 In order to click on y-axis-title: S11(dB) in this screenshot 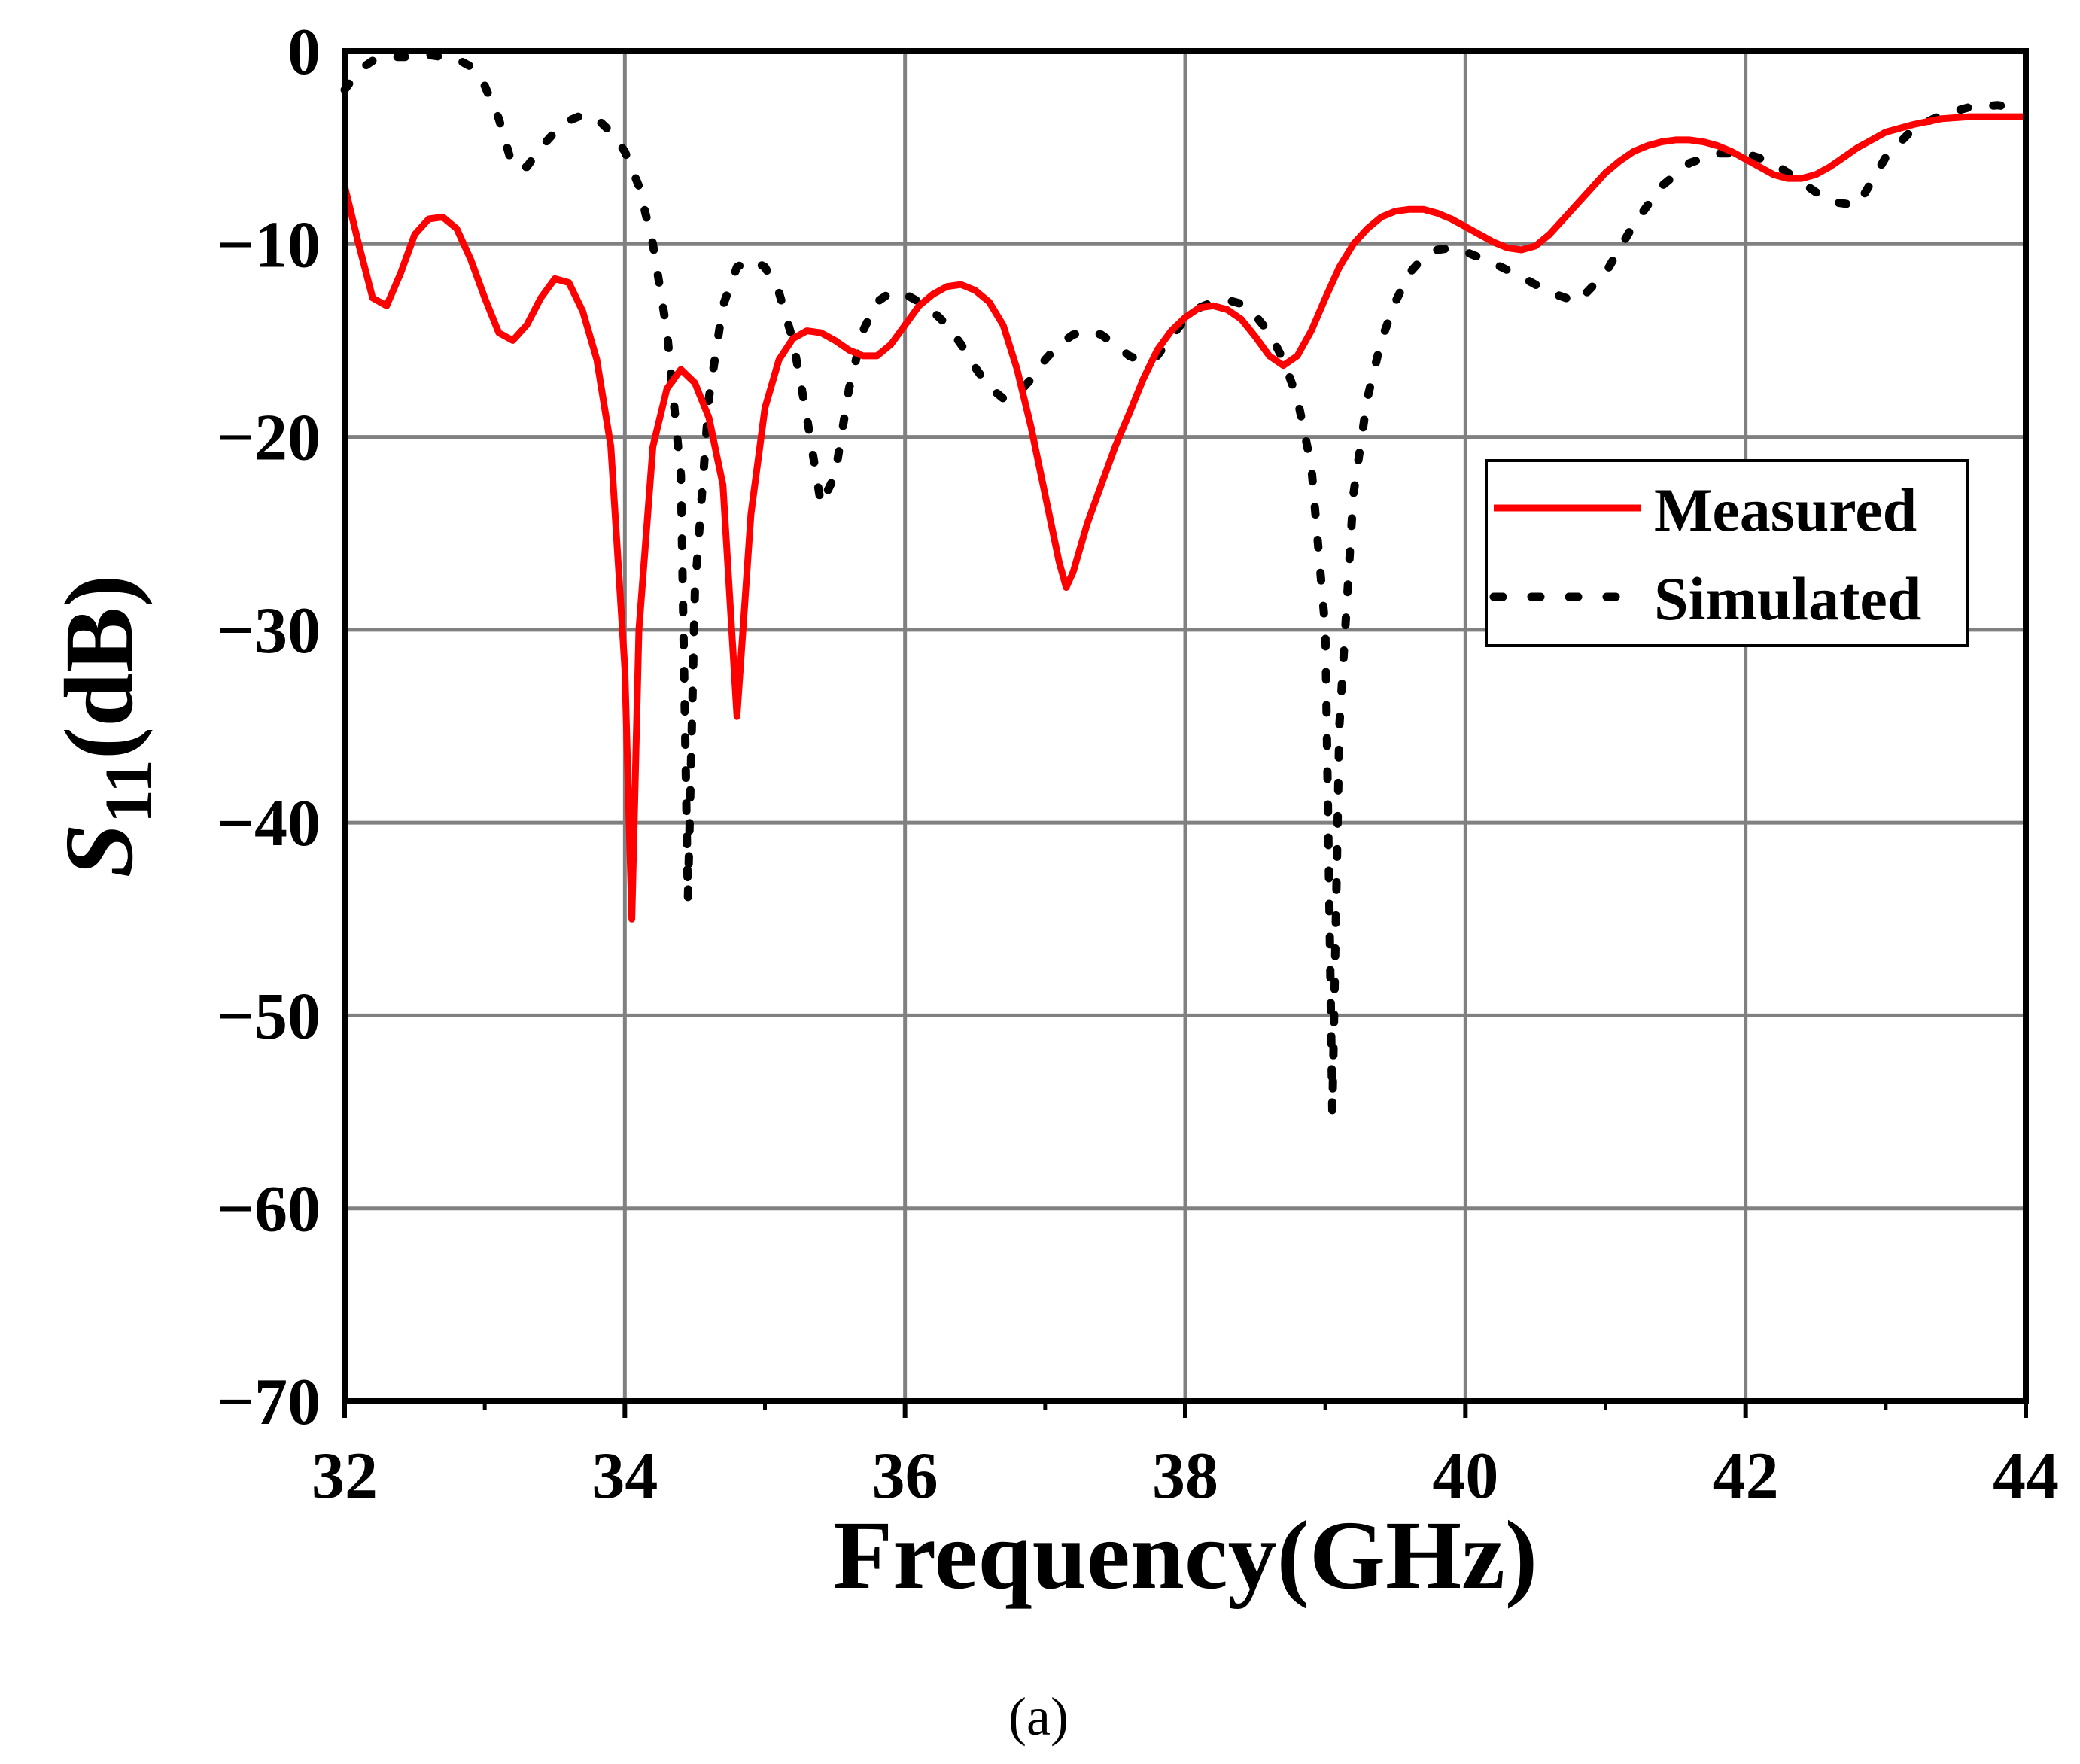, I will do `click(105, 726)`.